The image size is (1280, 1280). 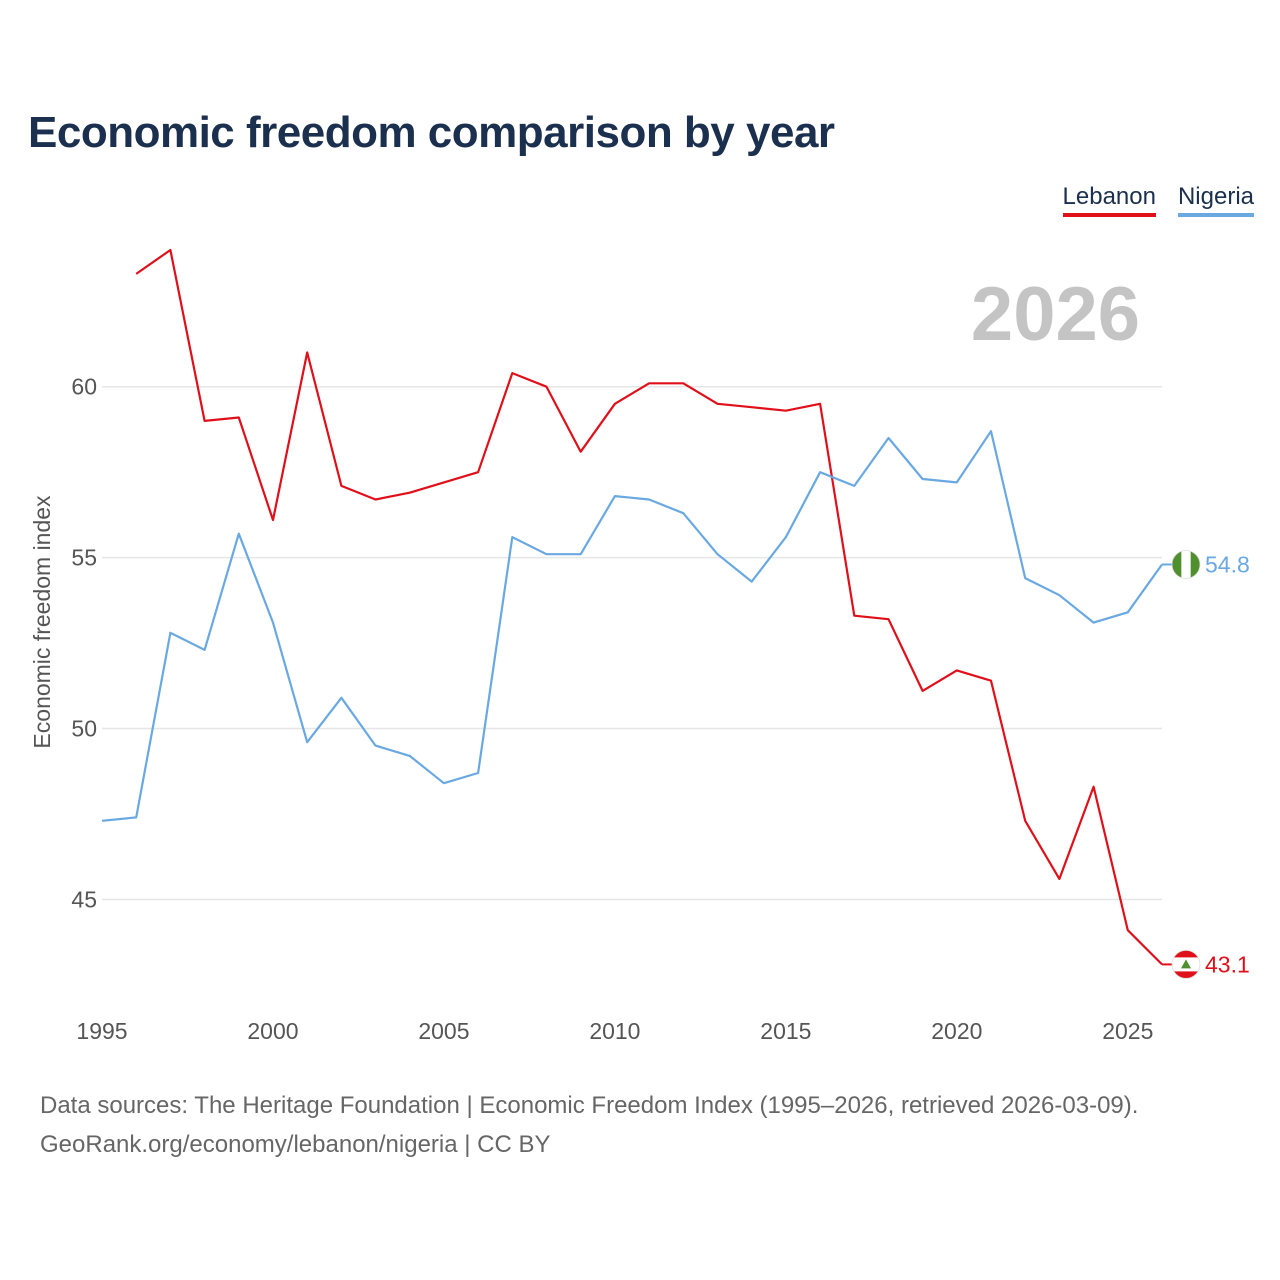 What do you see at coordinates (84, 558) in the screenshot?
I see `y-tick-55: 55` at bounding box center [84, 558].